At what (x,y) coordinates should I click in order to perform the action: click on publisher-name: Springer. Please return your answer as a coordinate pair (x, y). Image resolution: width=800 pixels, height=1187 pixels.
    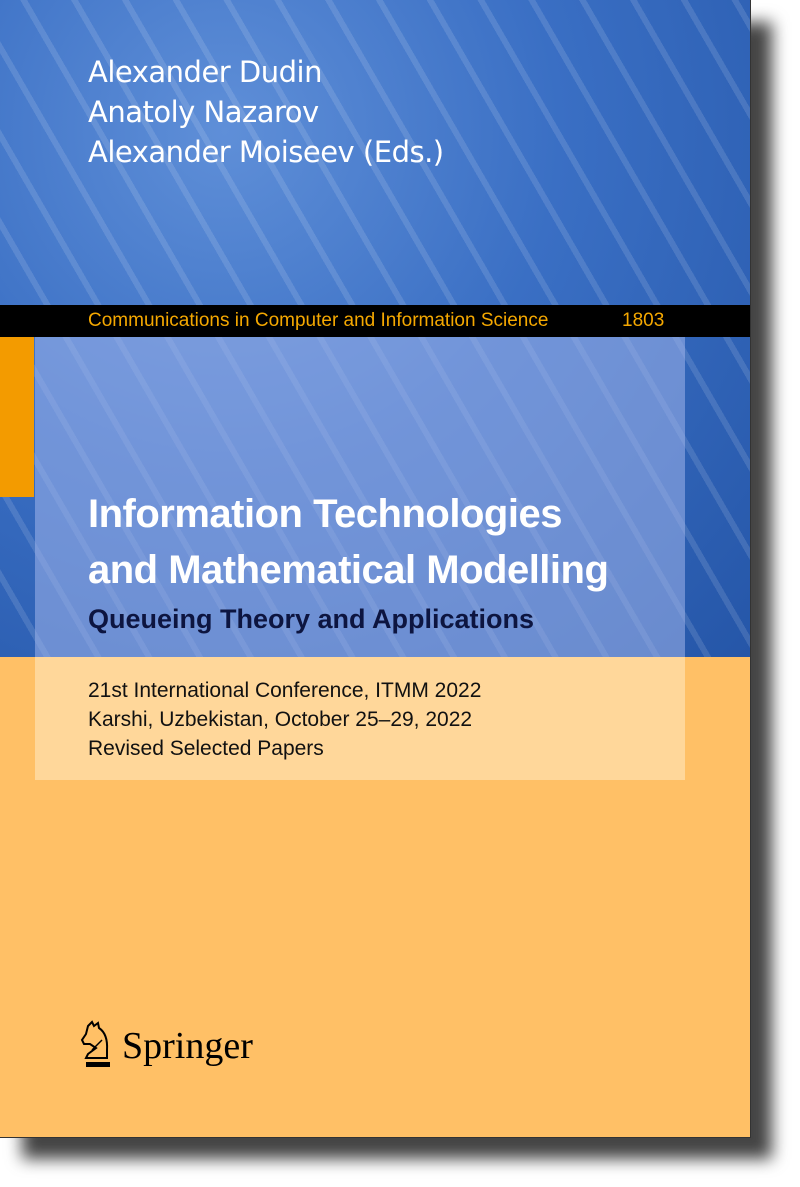
    Looking at the image, I should click on (187, 1046).